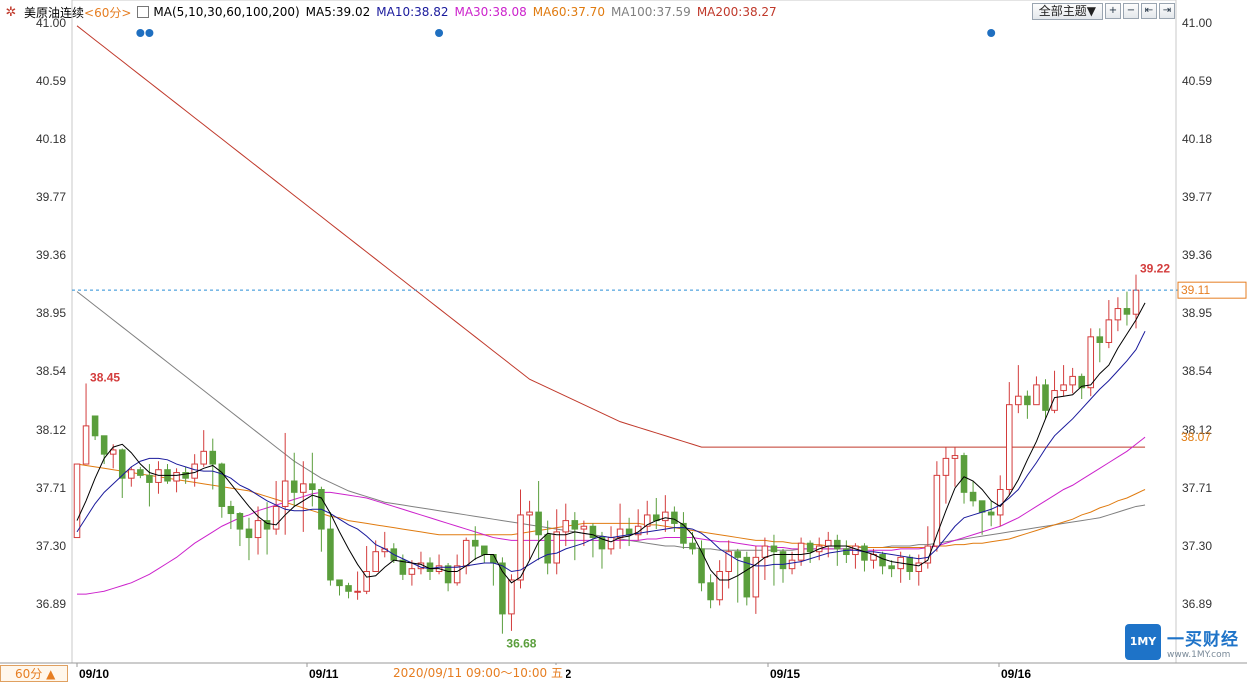 Image resolution: width=1247 pixels, height=683 pixels. I want to click on brand-name: 一买财经, so click(1203, 639).